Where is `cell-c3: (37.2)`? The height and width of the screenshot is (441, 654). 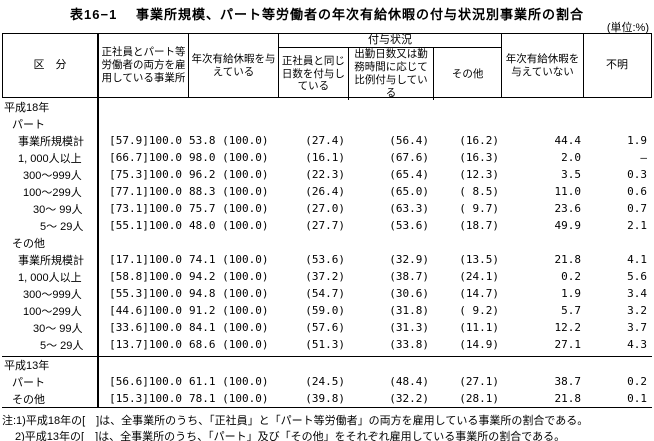
cell-c3: (37.2) is located at coordinates (325, 276).